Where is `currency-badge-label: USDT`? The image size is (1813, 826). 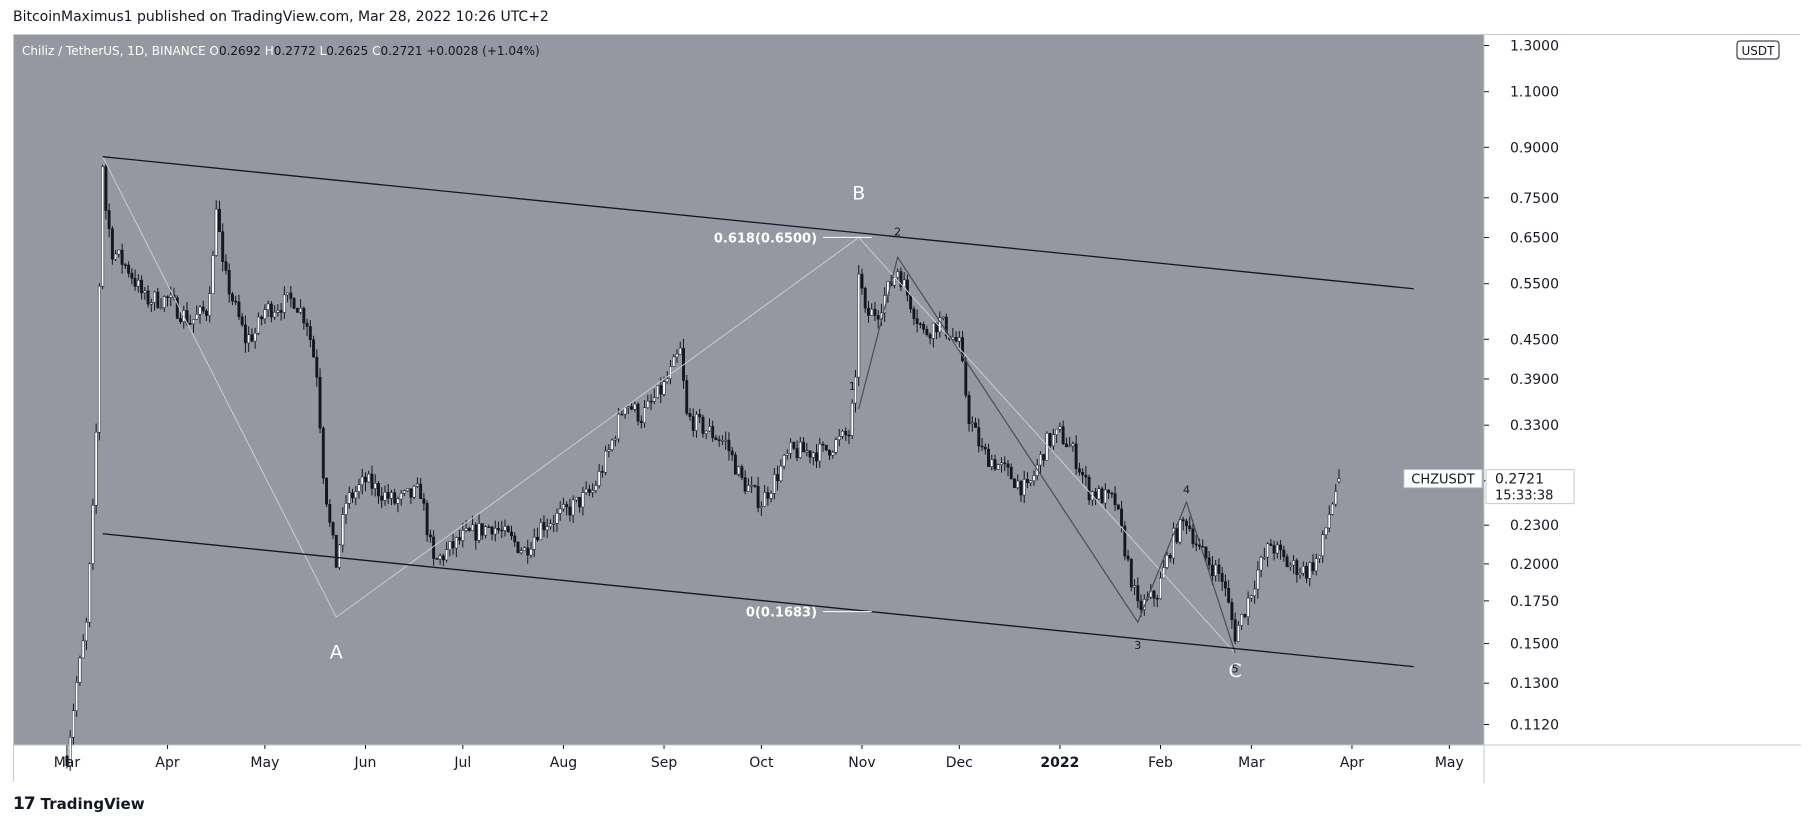 currency-badge-label: USDT is located at coordinates (1759, 51).